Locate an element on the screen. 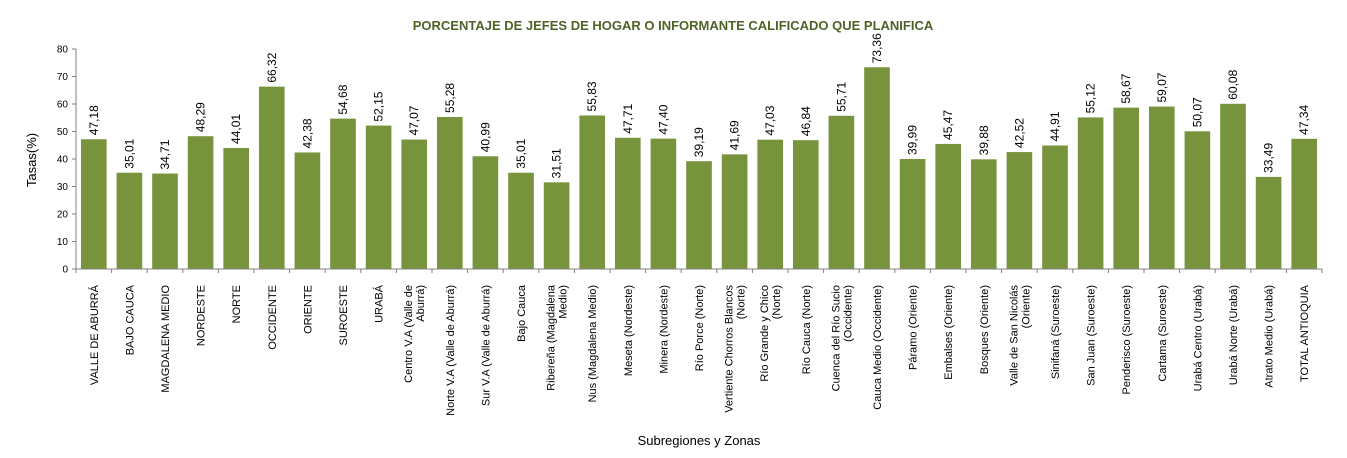  x-category-label: San Juan (Suroeste) is located at coordinates (1092, 335).